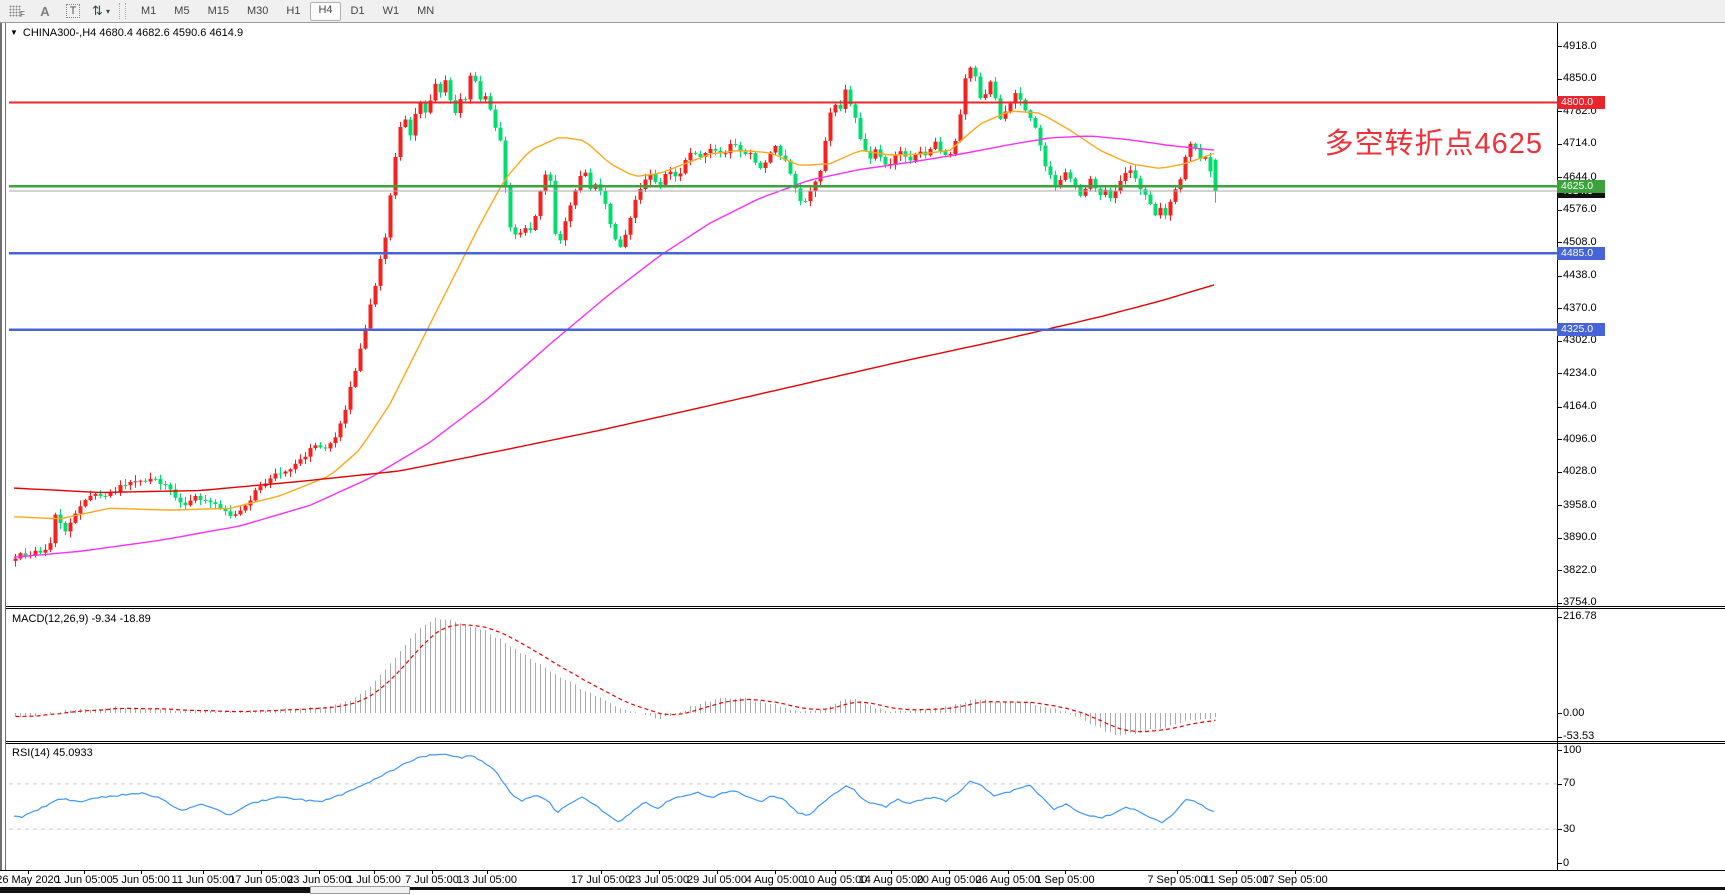  I want to click on time-tick-label: 4 Aug 05:00, so click(775, 880).